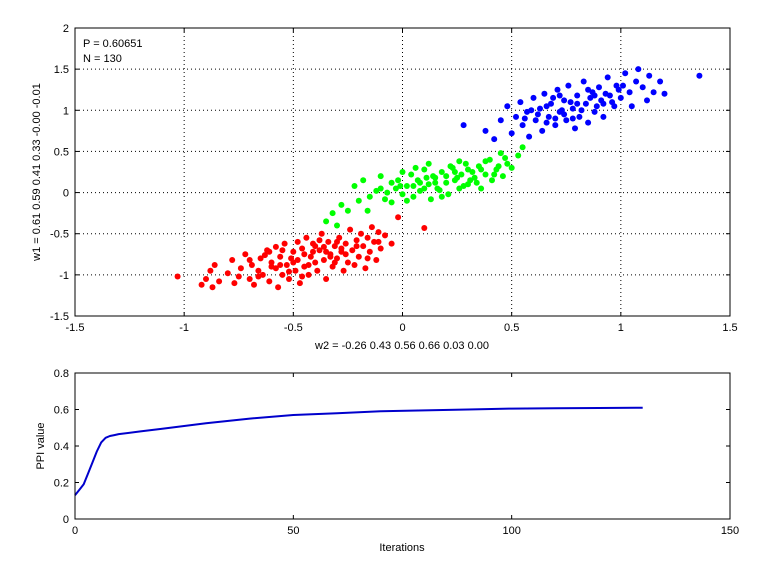  What do you see at coordinates (184, 328) in the screenshot?
I see `x-tick-label: -1` at bounding box center [184, 328].